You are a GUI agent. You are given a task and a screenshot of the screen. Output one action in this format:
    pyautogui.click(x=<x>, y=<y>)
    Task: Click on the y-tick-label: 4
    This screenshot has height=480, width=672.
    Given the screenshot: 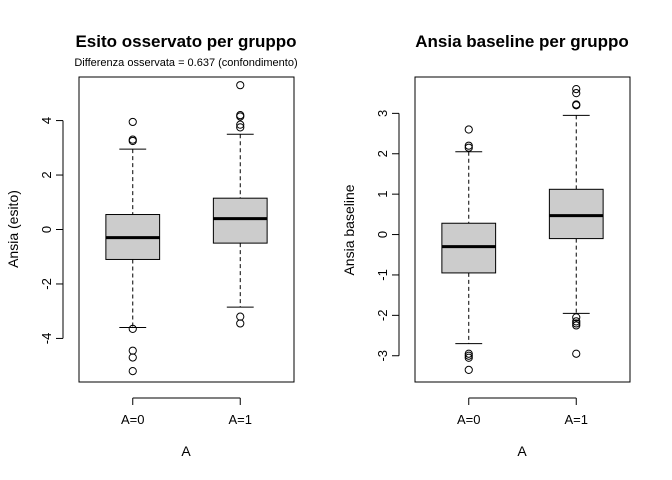 What is the action you would take?
    pyautogui.click(x=46, y=120)
    